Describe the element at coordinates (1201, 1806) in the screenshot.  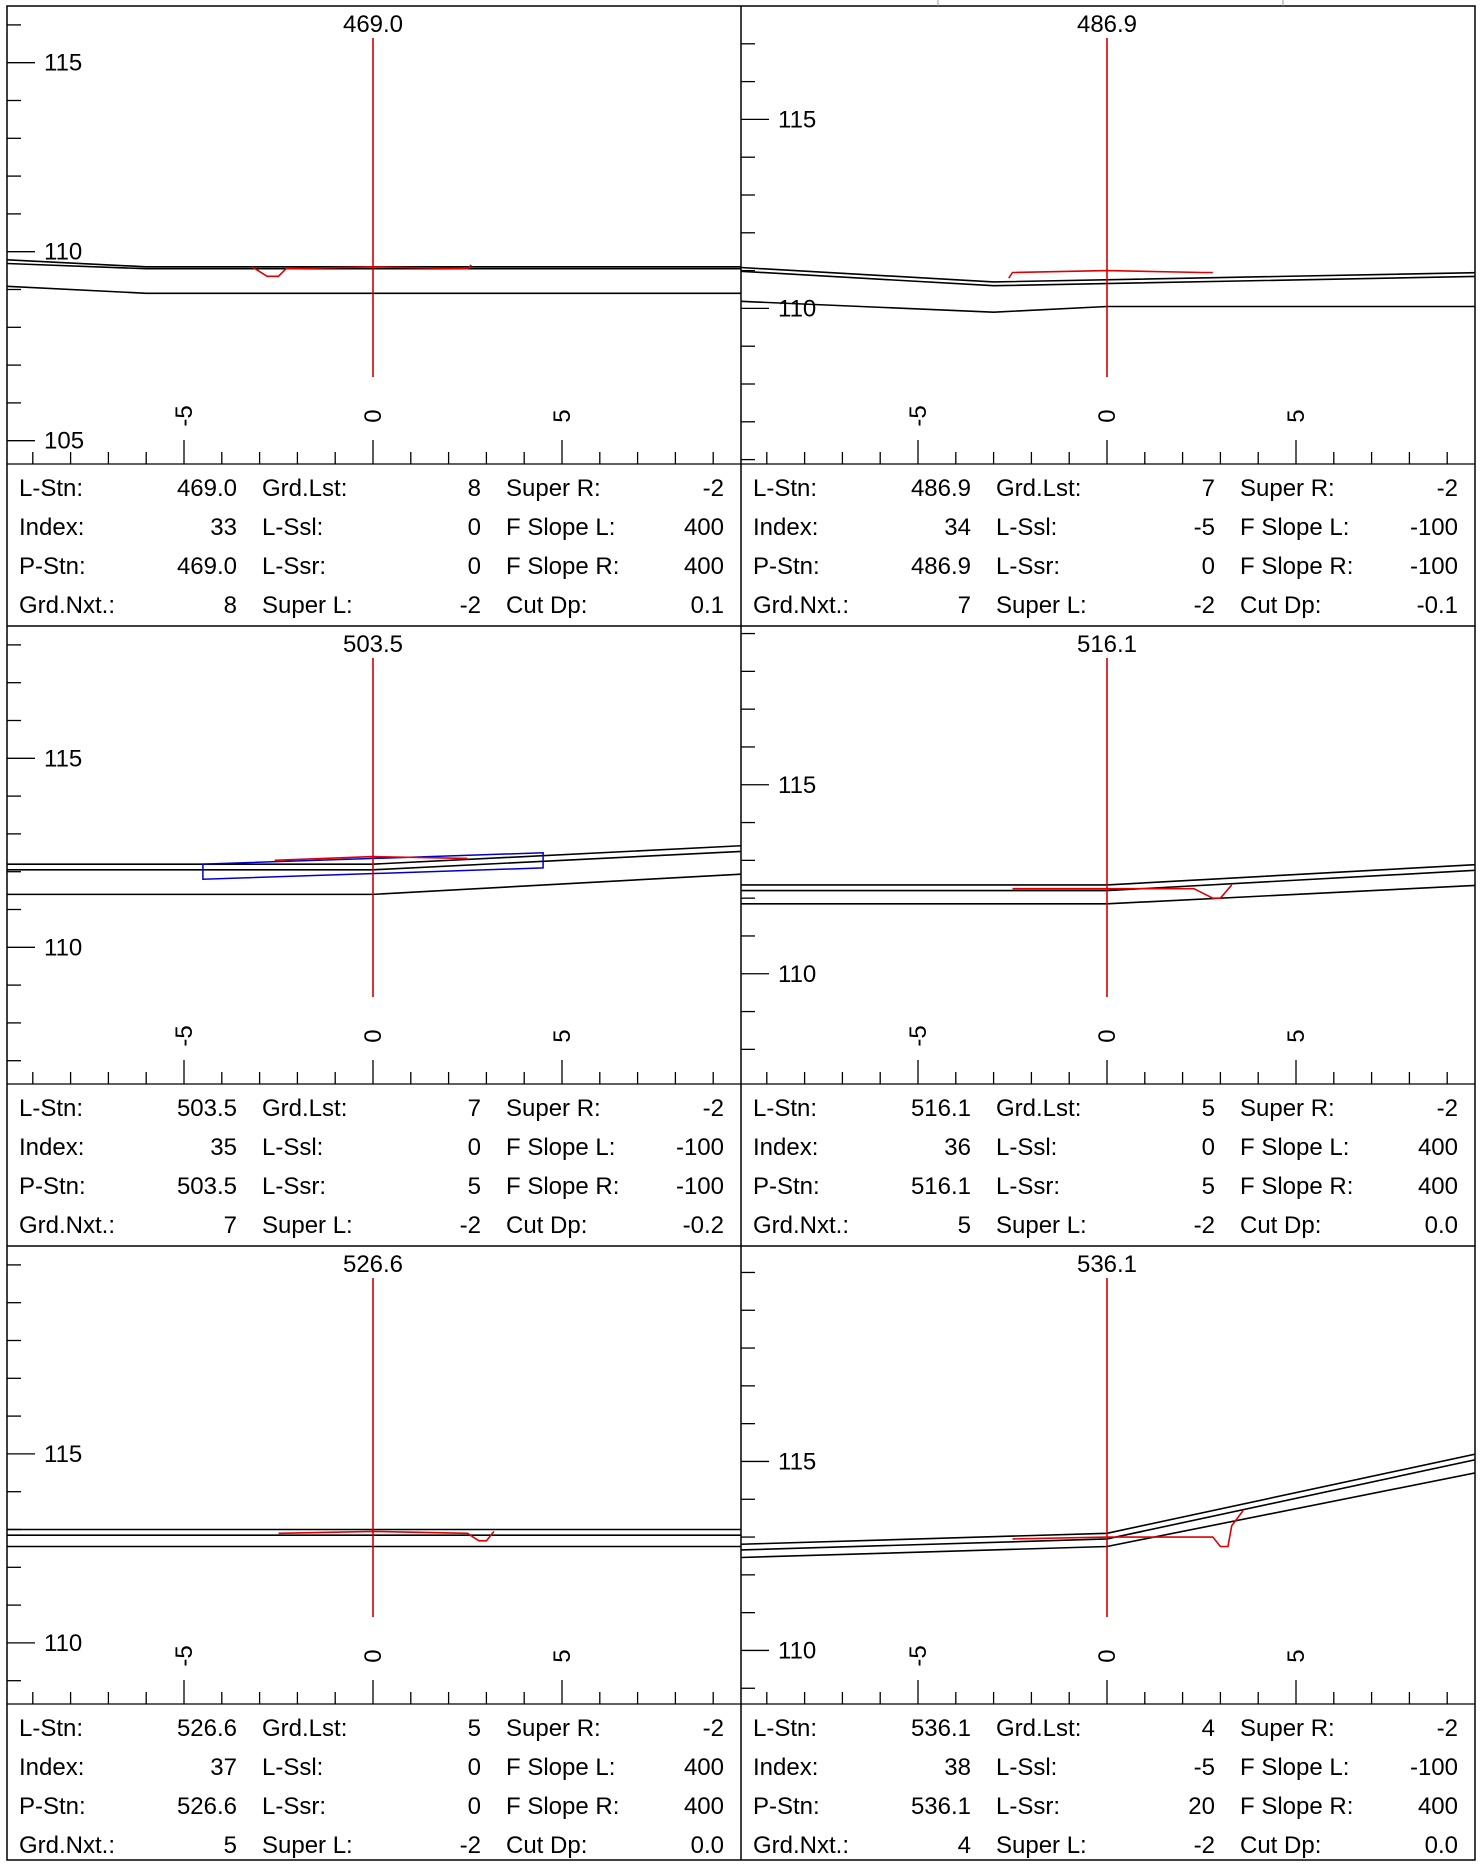
I see `field-value-l-ssr: 20` at that location.